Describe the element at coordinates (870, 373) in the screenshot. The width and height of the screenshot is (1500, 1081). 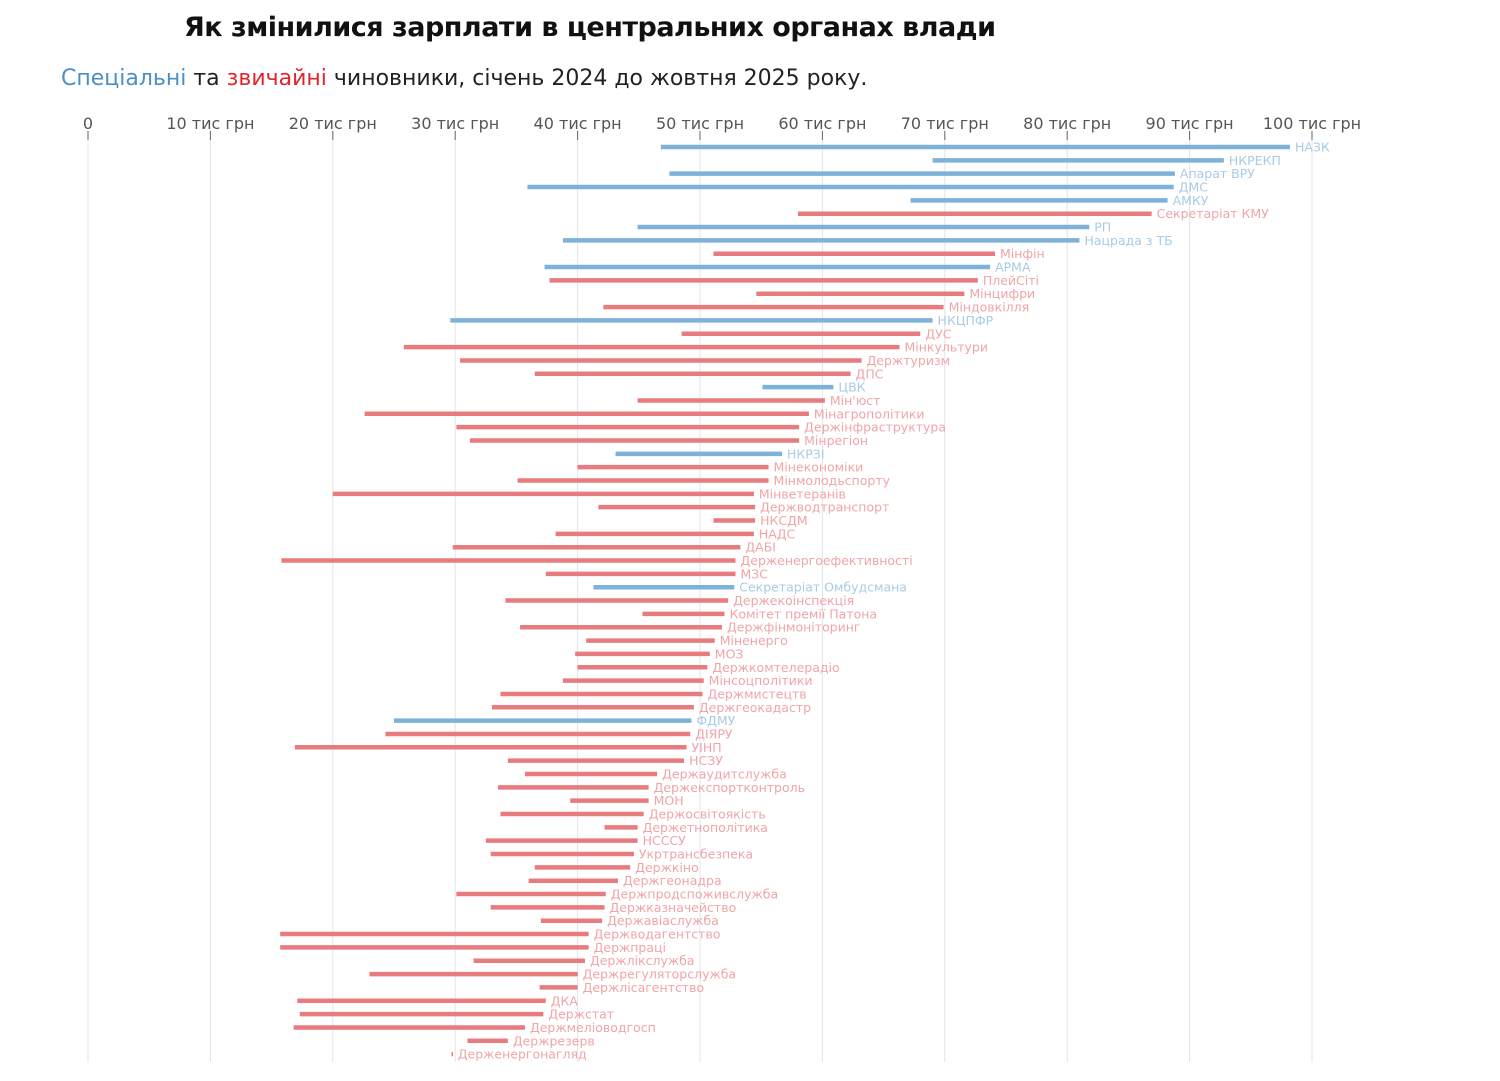
I see `bar-label: ДПС` at that location.